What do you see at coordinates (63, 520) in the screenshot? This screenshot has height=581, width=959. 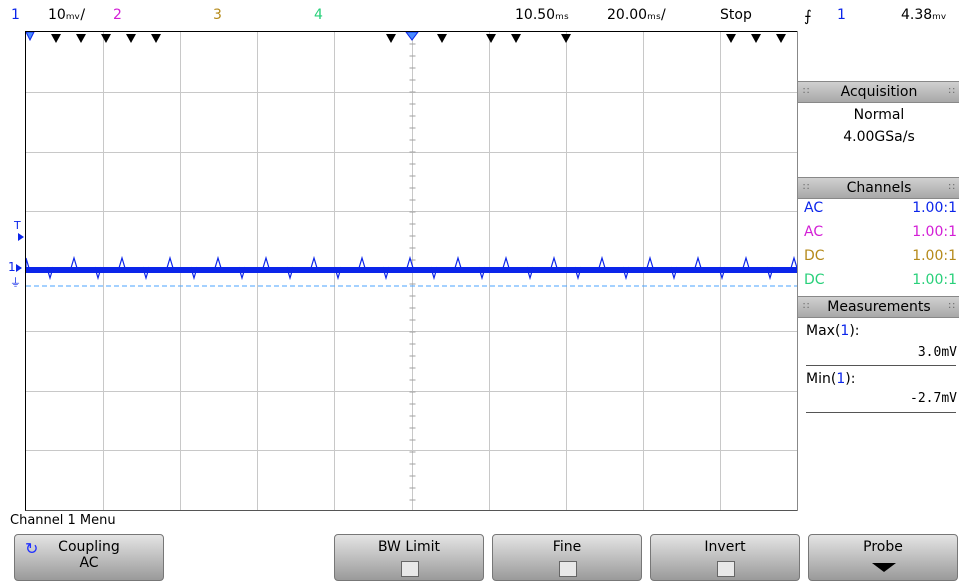 I see `menu-title: Channel 1 Menu` at bounding box center [63, 520].